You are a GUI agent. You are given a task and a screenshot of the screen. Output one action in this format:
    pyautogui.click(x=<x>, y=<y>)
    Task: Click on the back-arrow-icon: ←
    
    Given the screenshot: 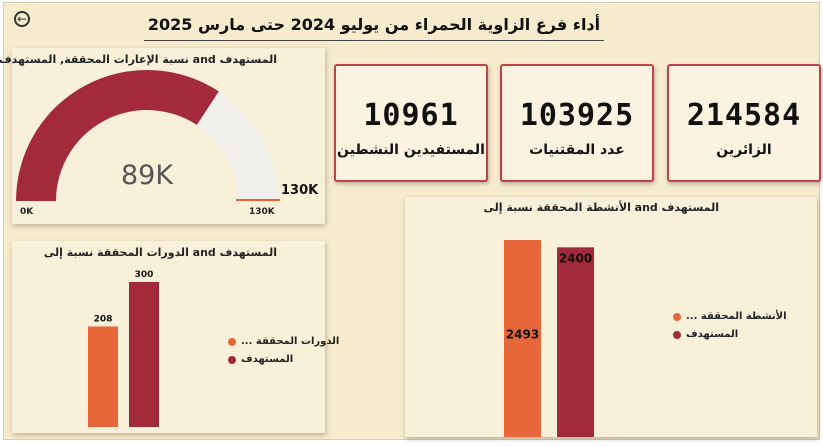 What is the action you would take?
    pyautogui.click(x=22, y=19)
    